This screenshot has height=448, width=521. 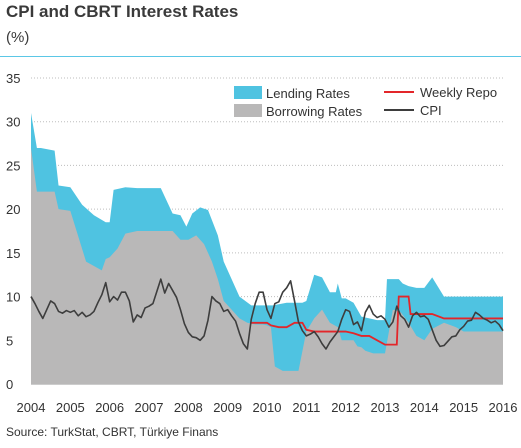 I want to click on title-rule, so click(x=260, y=56).